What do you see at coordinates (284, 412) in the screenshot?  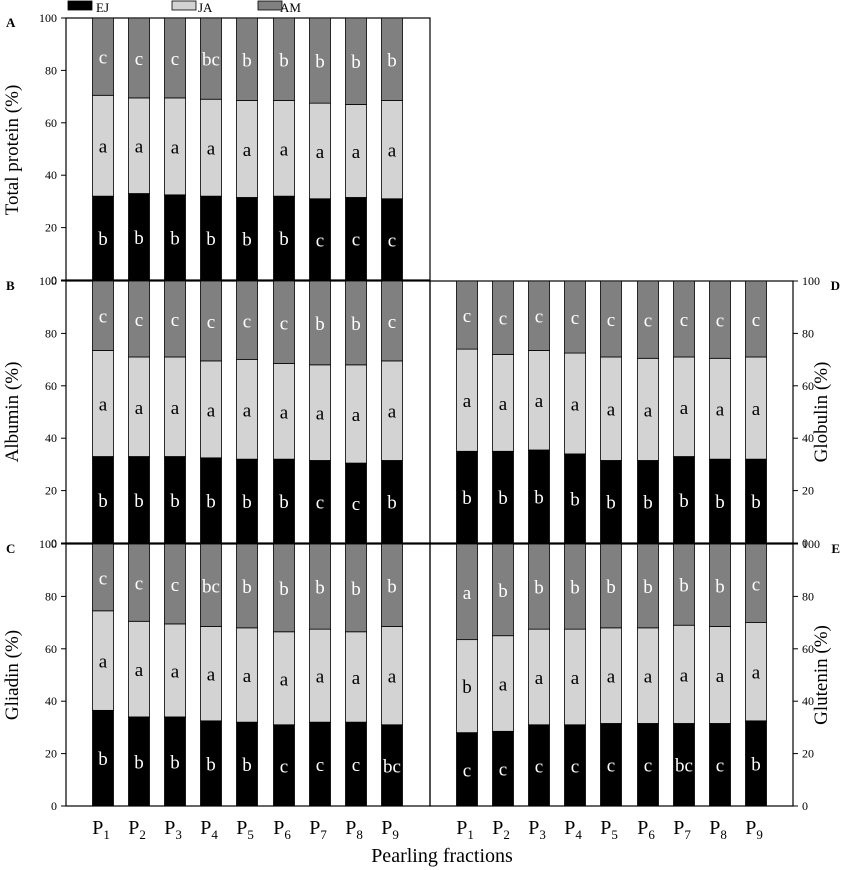 I see `sig-letter-b-ja-p6: a` at bounding box center [284, 412].